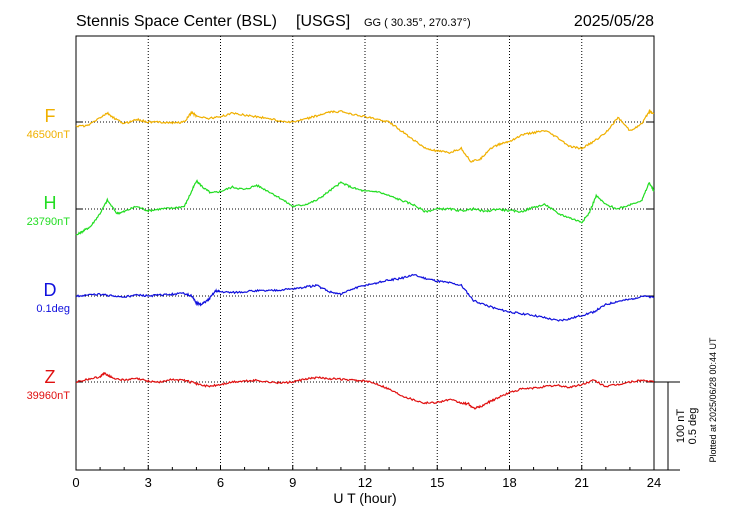  I want to click on baseline-label-h: 23790nT, so click(49, 222).